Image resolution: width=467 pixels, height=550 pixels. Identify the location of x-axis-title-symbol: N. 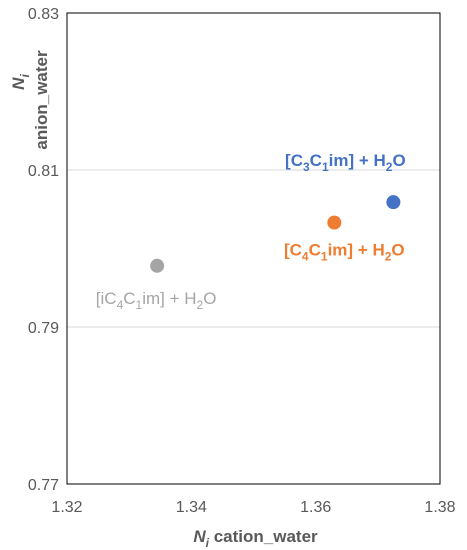
(199, 536).